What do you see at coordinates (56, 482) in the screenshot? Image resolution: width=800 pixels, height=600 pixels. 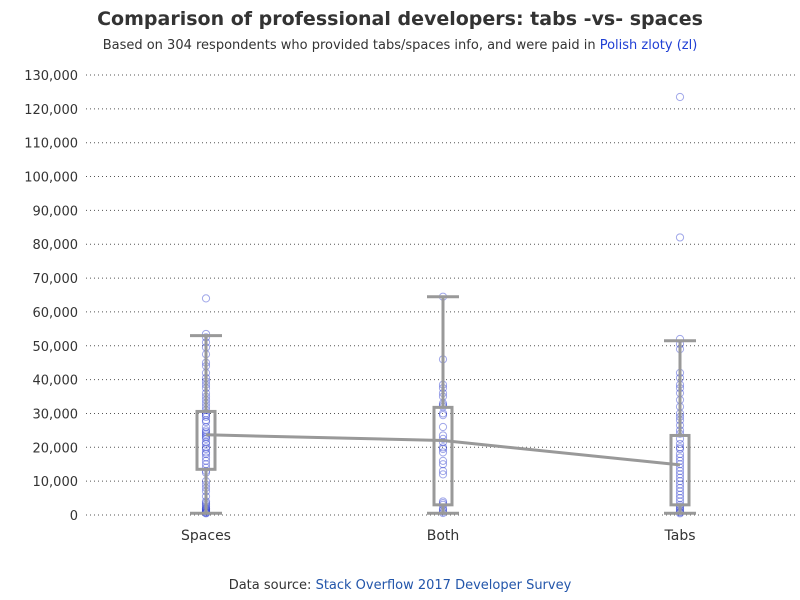 I see `y-tick-label: 10,000` at bounding box center [56, 482].